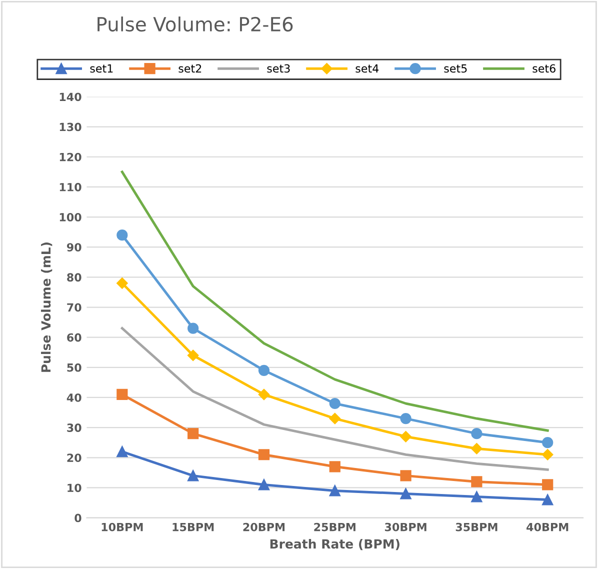 The height and width of the screenshot is (569, 598). What do you see at coordinates (455, 68) in the screenshot?
I see `legend-label: set5` at bounding box center [455, 68].